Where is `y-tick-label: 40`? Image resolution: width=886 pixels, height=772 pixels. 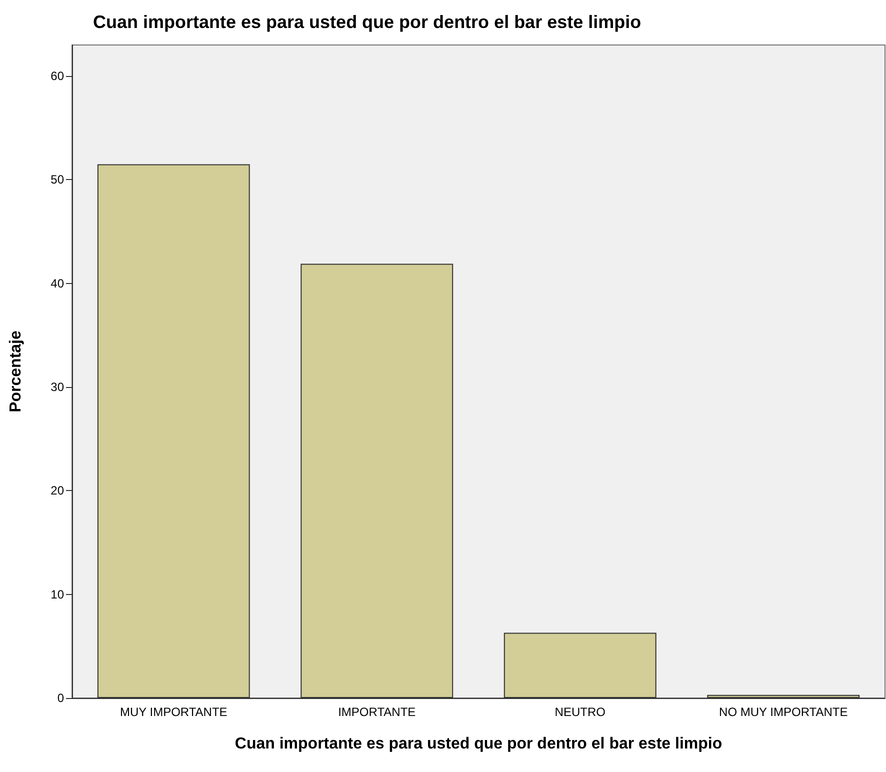 y-tick-label: 40 is located at coordinates (57, 283).